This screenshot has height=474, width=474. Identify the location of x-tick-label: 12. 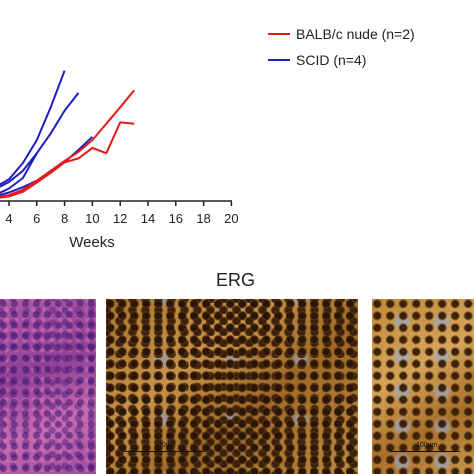
(120, 218).